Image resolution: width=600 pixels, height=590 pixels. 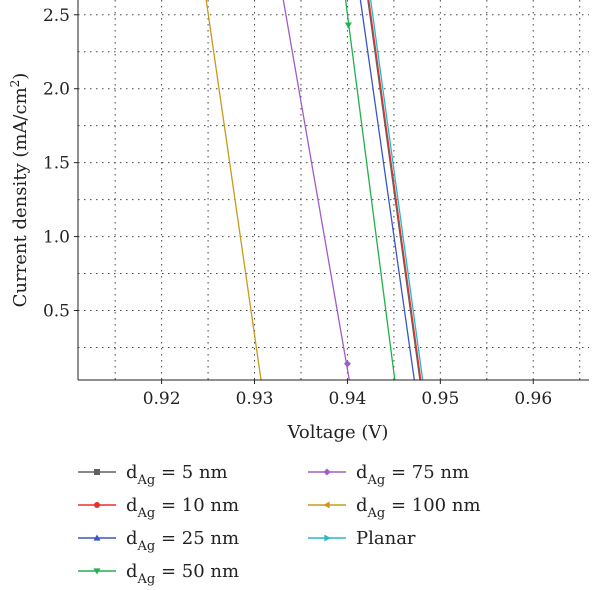 I want to click on legend-label: dAg = 50 nm, so click(x=182, y=574).